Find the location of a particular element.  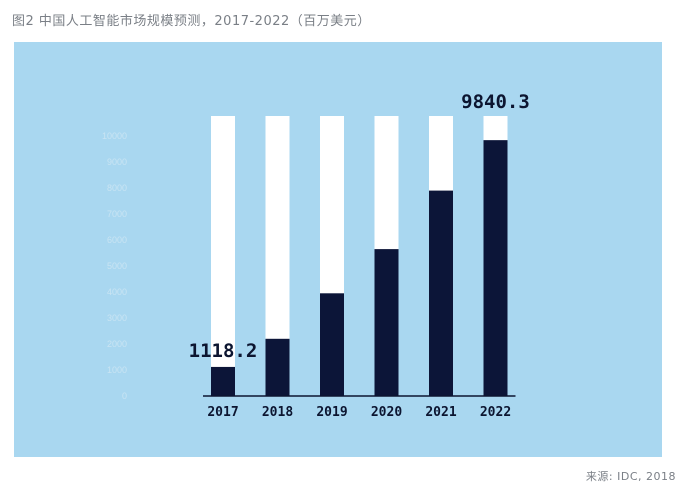

y-tick-label: 4000 is located at coordinates (117, 292).